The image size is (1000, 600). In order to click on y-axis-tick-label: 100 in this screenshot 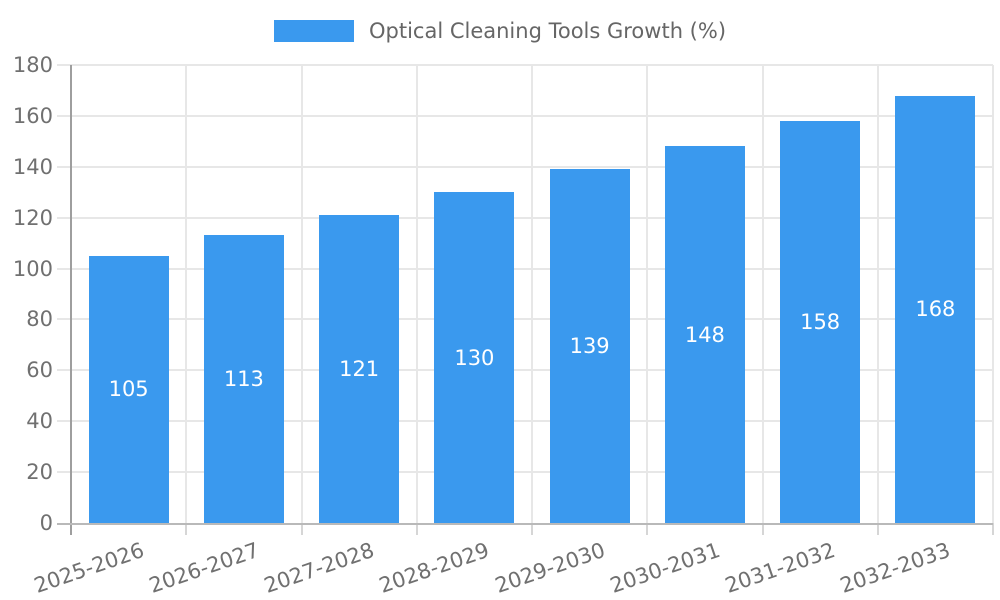, I will do `click(32, 268)`.